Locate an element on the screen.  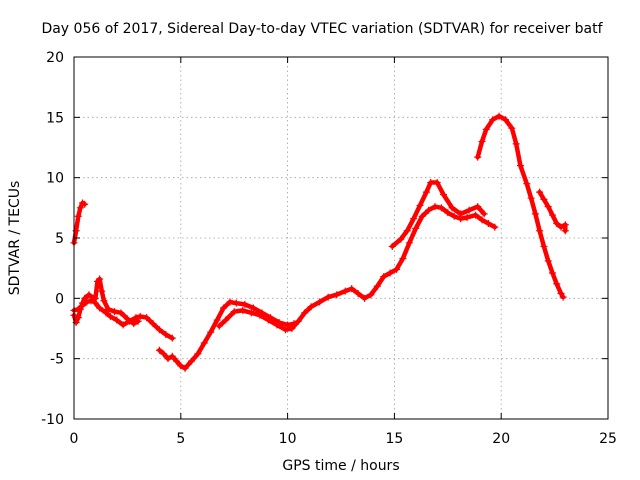
series-evening-secondary is located at coordinates (552, 211).